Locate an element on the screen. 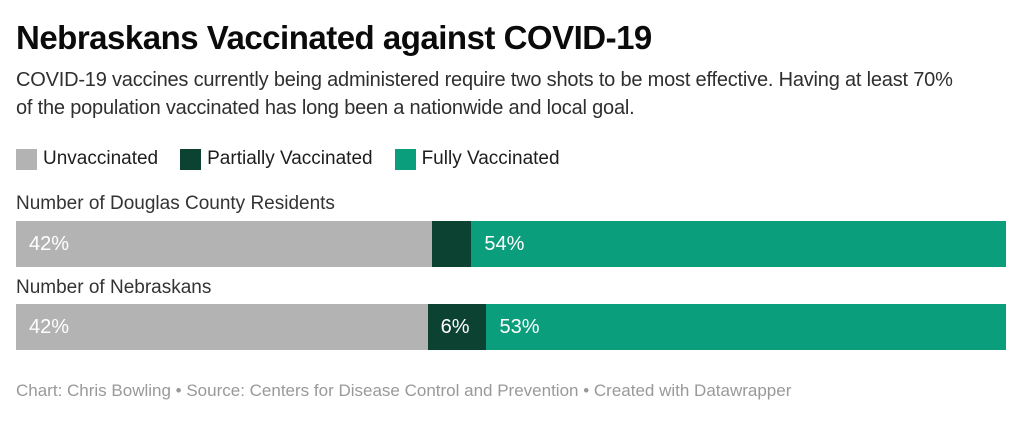 Image resolution: width=1024 pixels, height=421 pixels. legend-item: Partially Vaccinated is located at coordinates (276, 159).